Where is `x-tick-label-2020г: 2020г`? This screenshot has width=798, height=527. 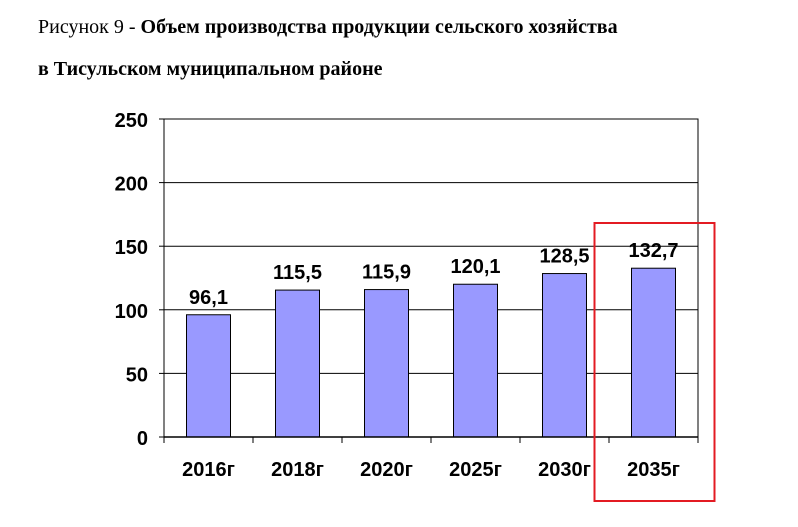
x-tick-label-2020г: 2020г is located at coordinates (386, 470).